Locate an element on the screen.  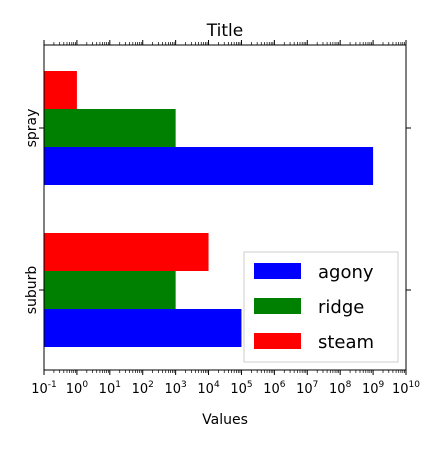
legend-swatch-ridge is located at coordinates (277, 306).